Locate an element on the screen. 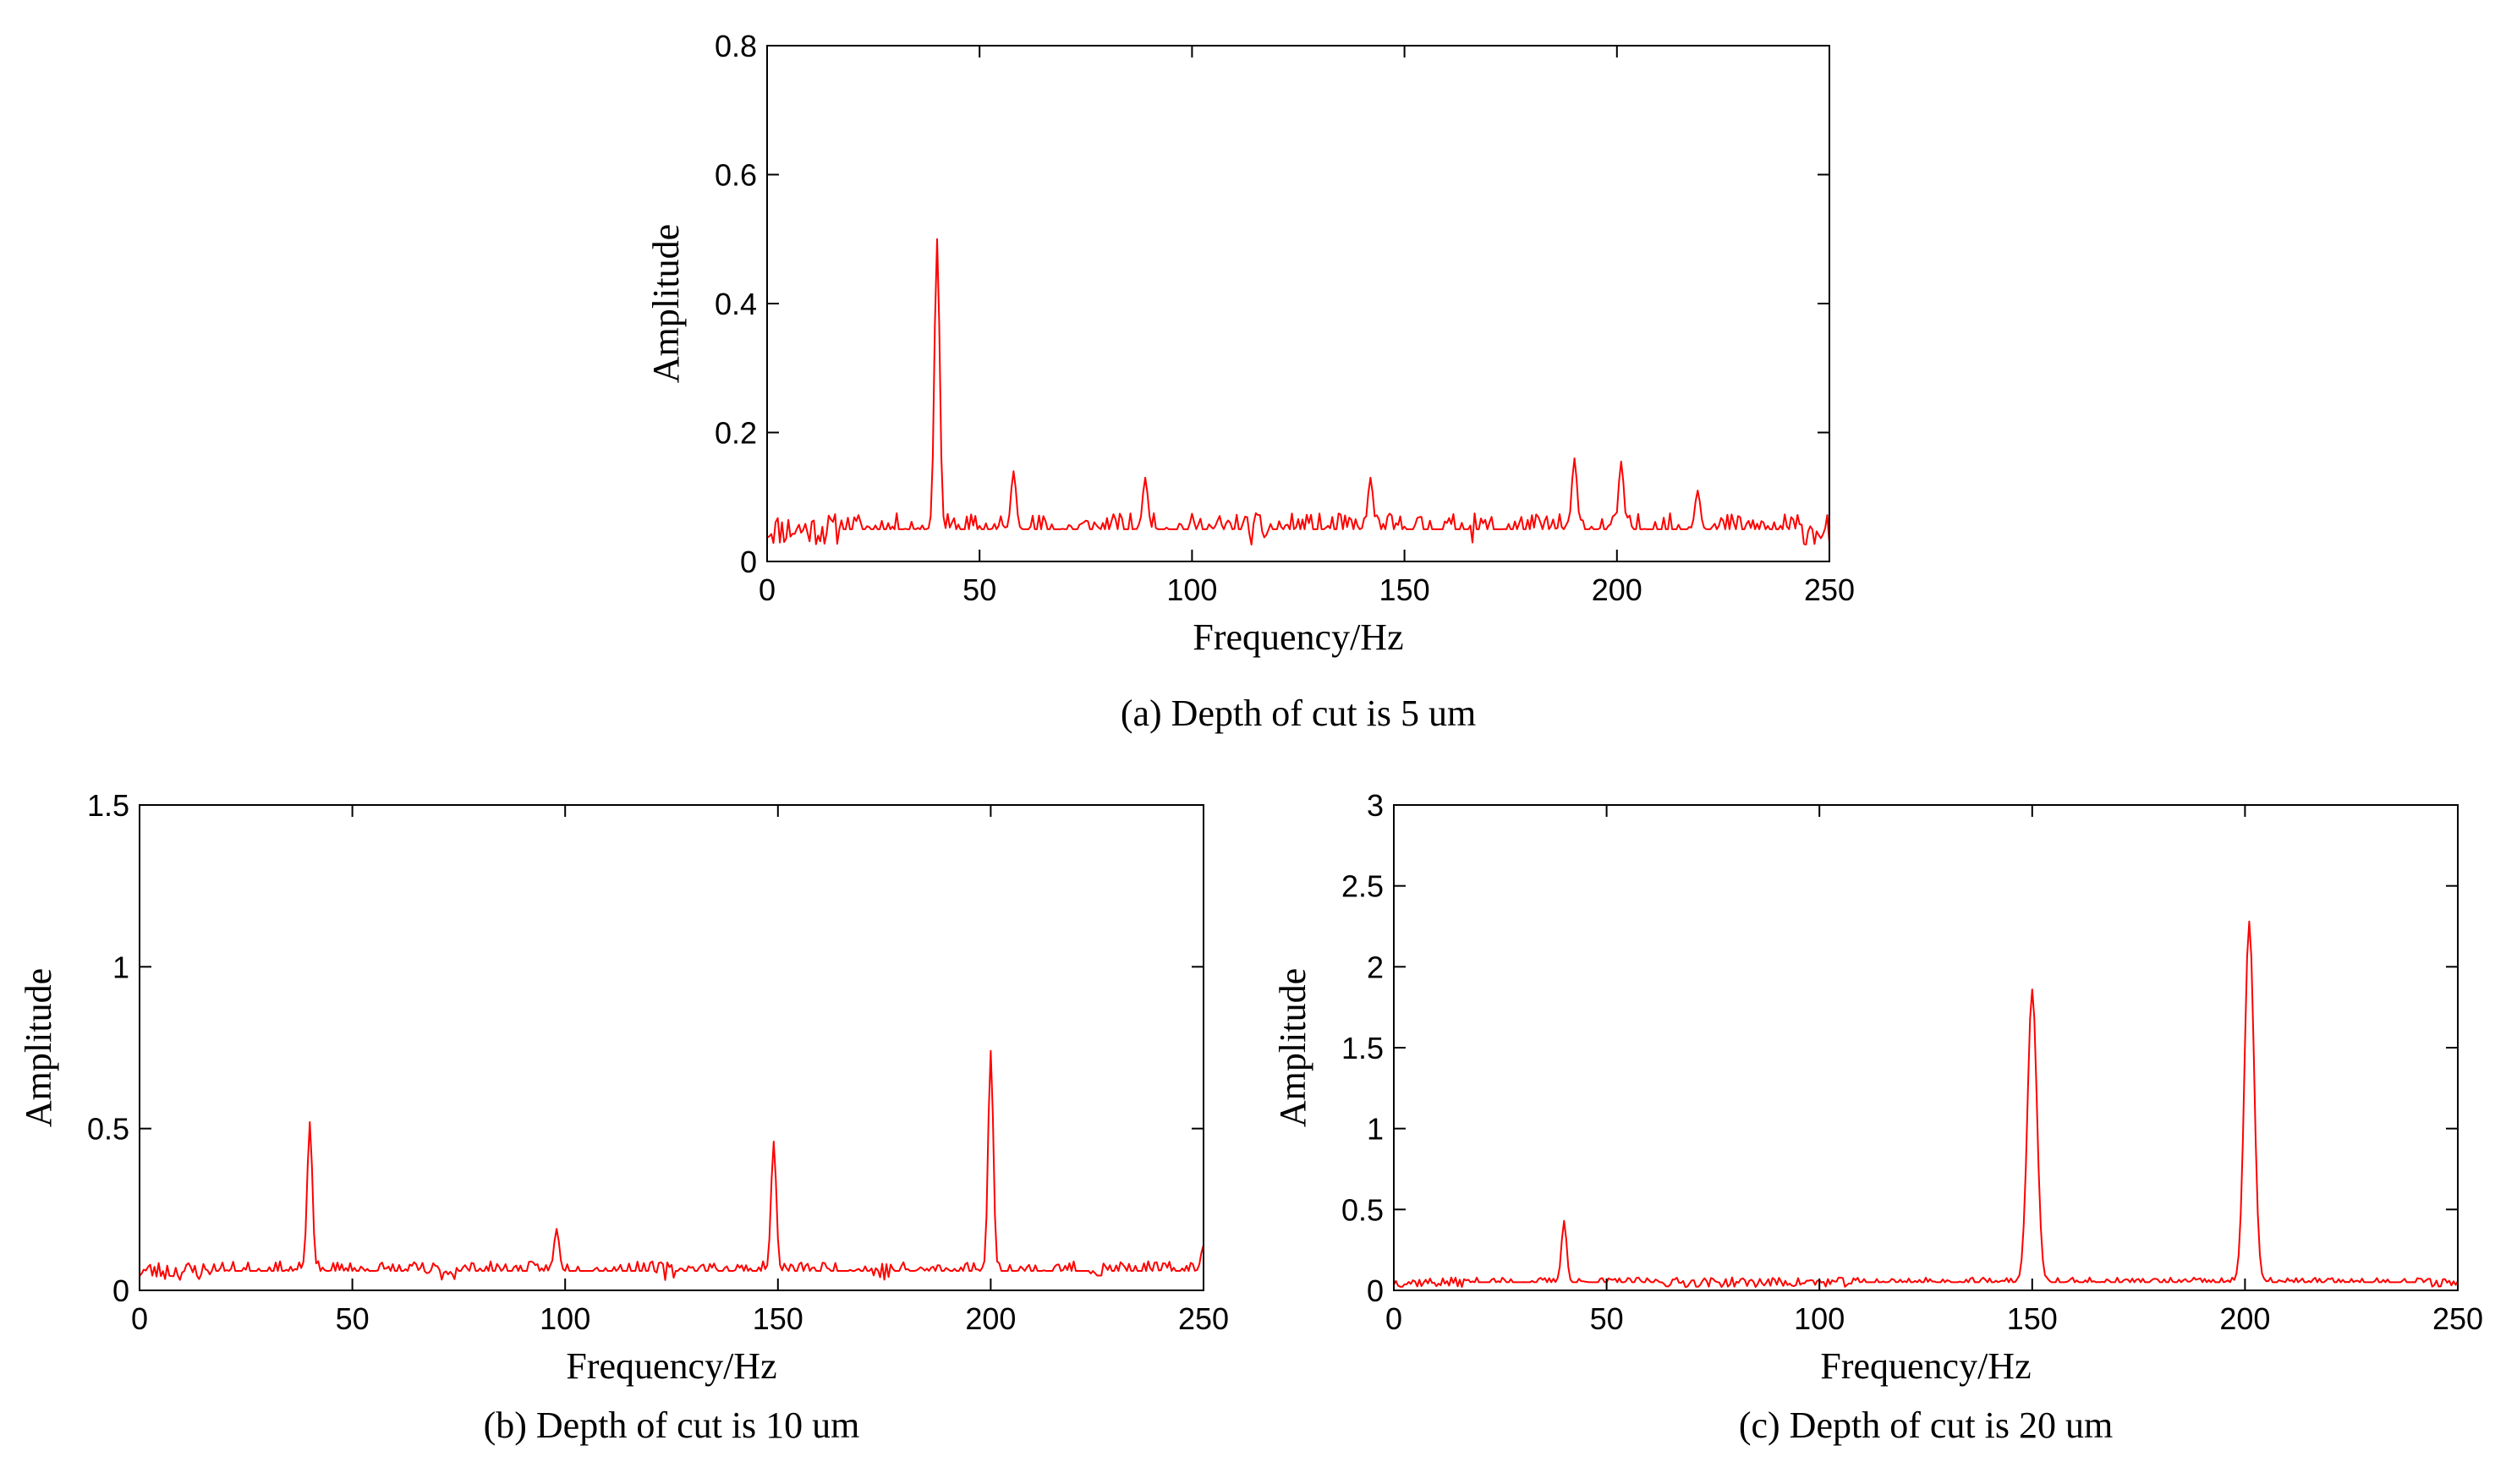 The height and width of the screenshot is (1484, 2506). y-tick-label: 2.5 is located at coordinates (1362, 886).